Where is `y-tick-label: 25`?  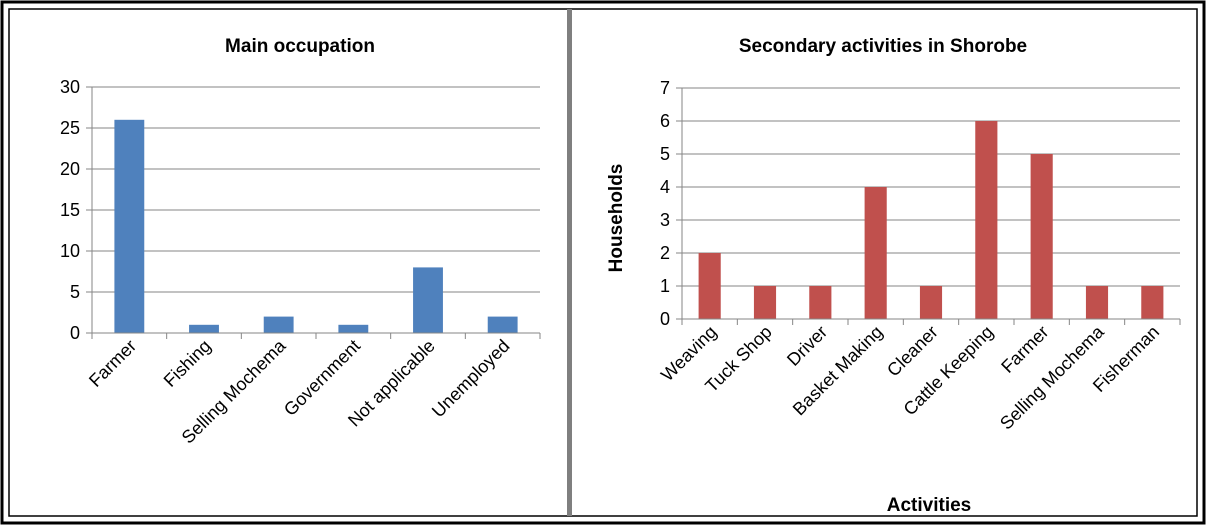 y-tick-label: 25 is located at coordinates (70, 128).